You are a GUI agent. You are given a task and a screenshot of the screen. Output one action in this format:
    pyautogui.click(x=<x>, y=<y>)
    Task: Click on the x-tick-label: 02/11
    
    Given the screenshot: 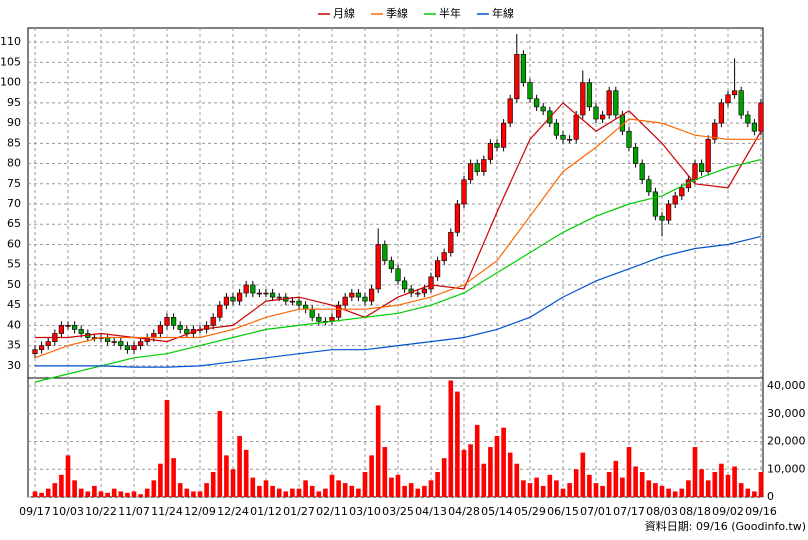 What is the action you would take?
    pyautogui.click(x=332, y=511)
    